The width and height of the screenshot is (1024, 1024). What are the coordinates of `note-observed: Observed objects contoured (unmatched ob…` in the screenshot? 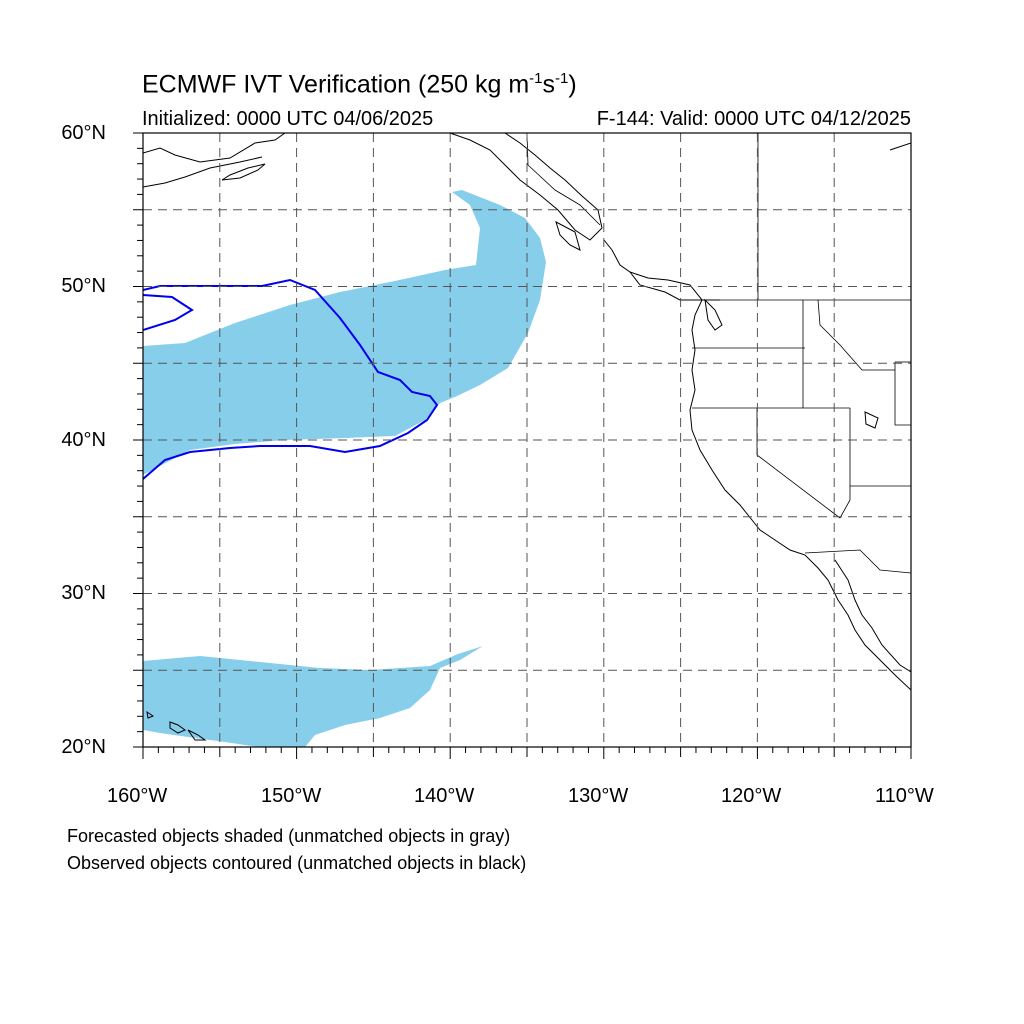 It's located at (297, 863).